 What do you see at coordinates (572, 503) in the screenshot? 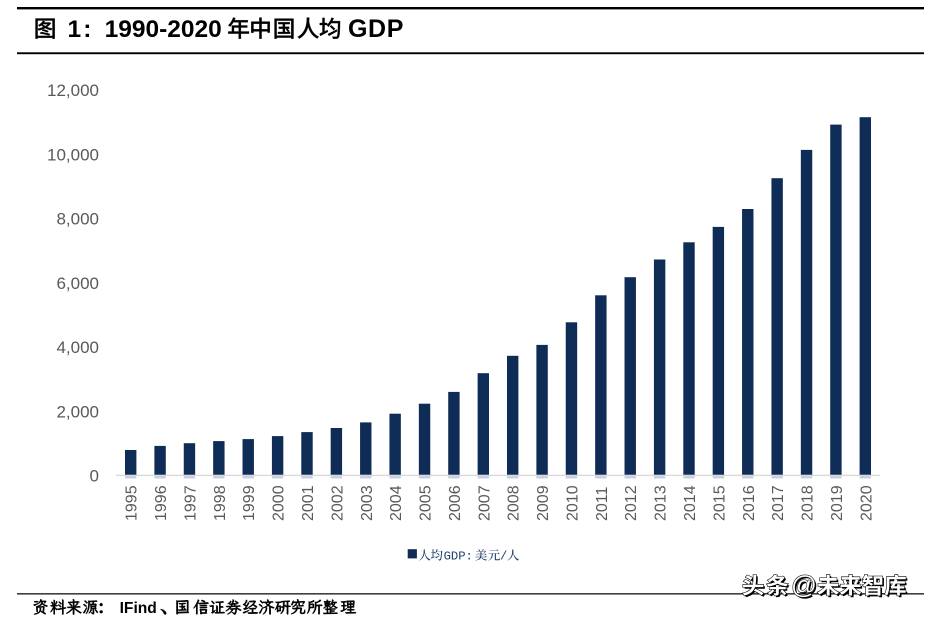
I see `svg-text: 2010` at bounding box center [572, 503].